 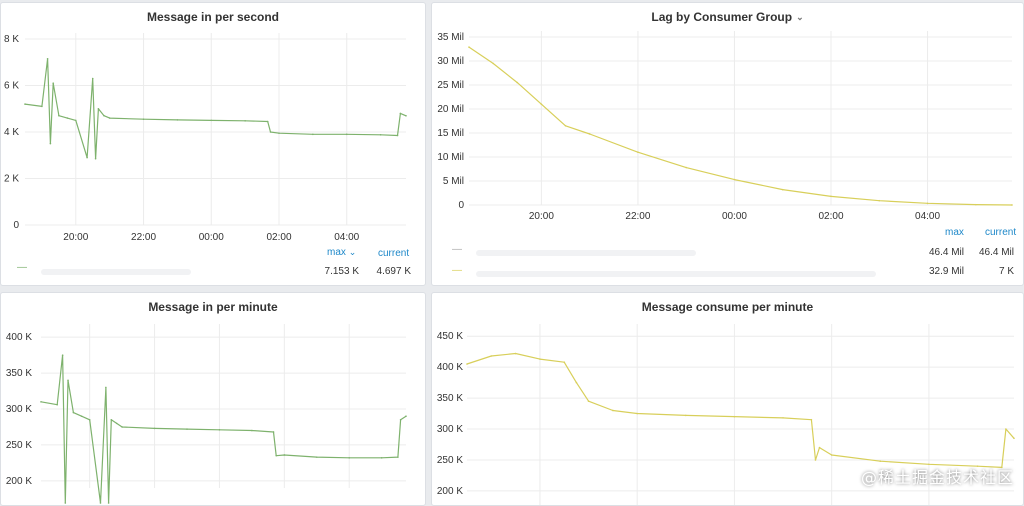 I want to click on y-tick-label: 30 Mil, so click(x=450, y=61).